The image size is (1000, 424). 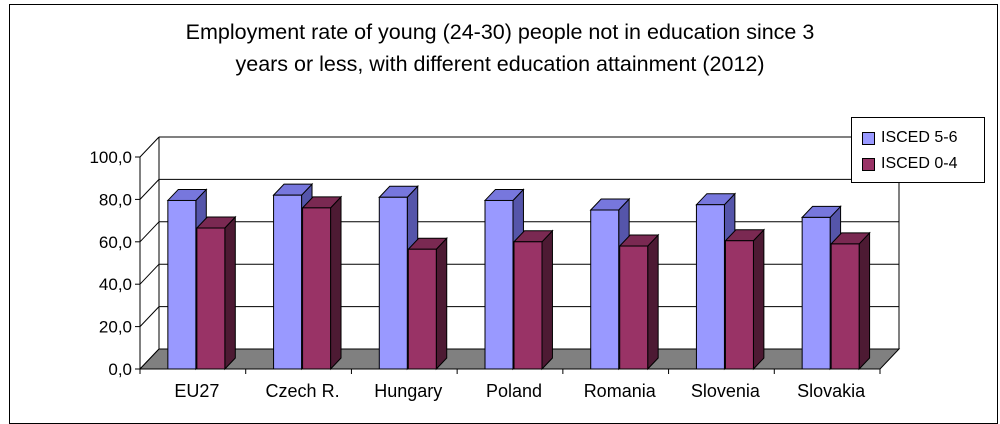 I want to click on bar-series-2-4-side, so click(x=653, y=302).